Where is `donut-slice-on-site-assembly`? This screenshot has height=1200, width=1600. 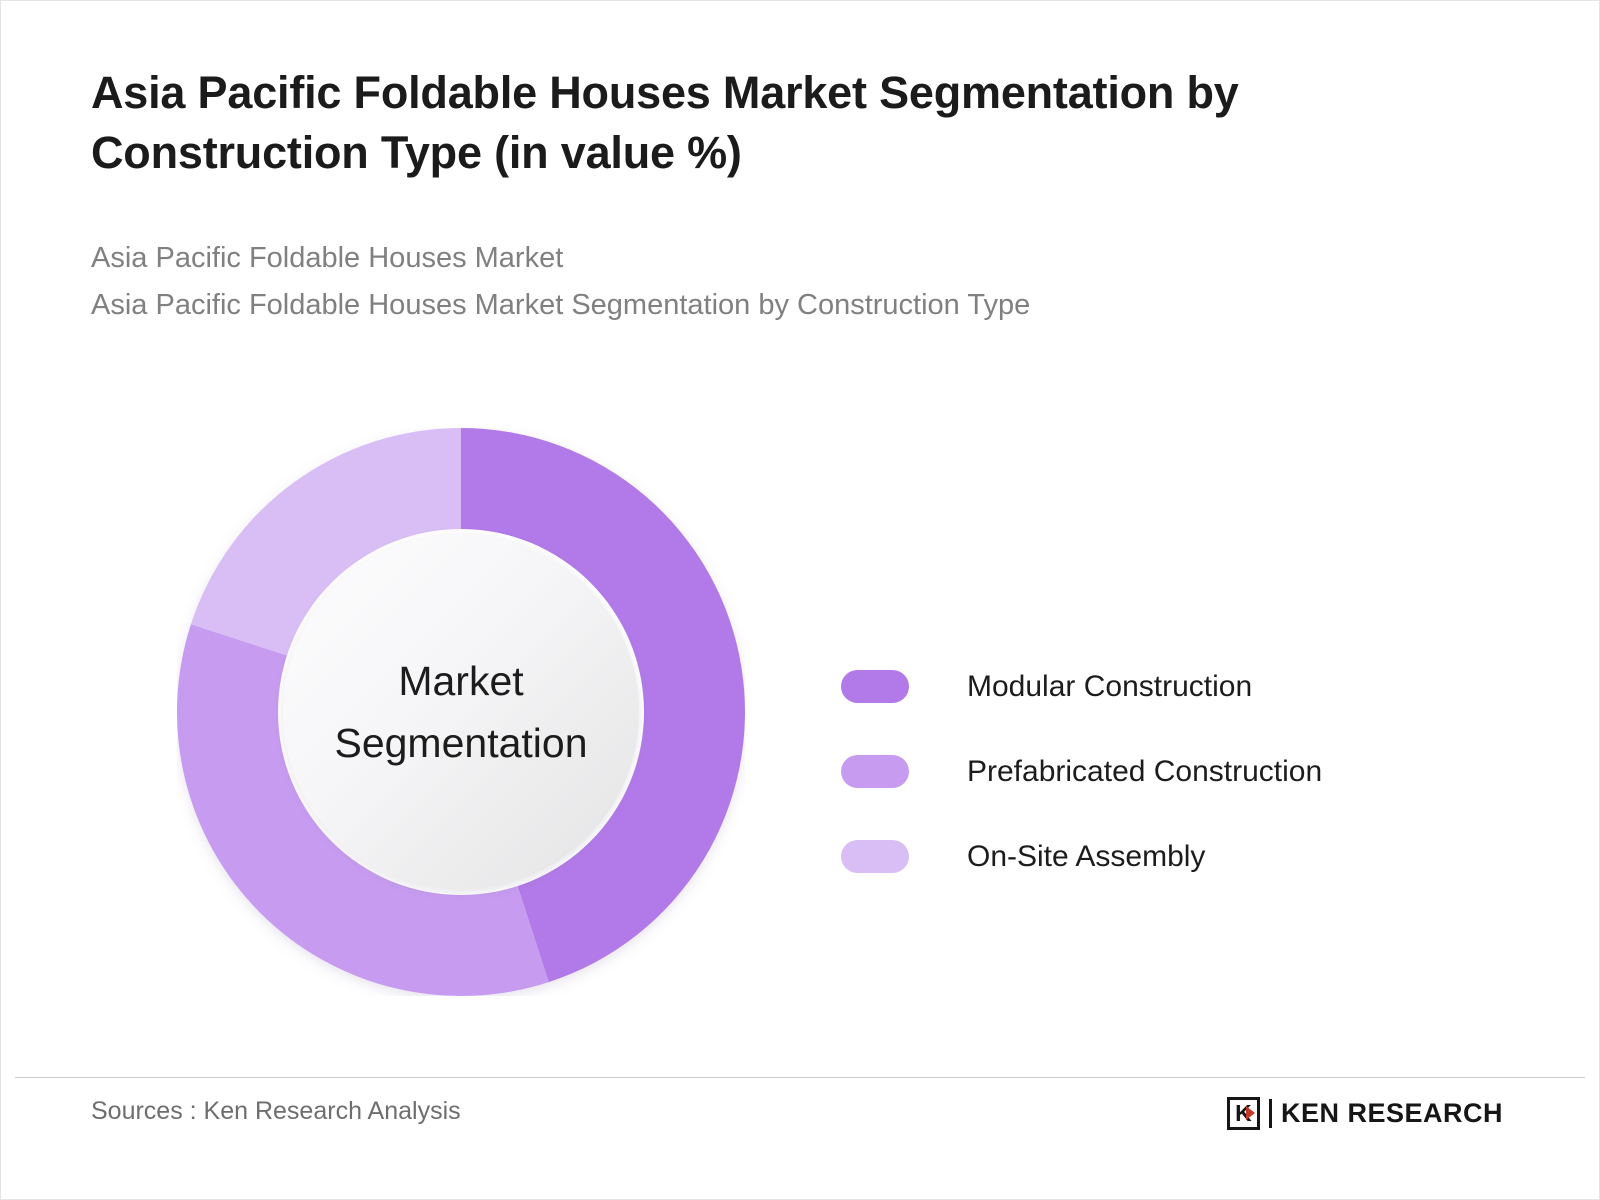 donut-slice-on-site-assembly is located at coordinates (325, 542).